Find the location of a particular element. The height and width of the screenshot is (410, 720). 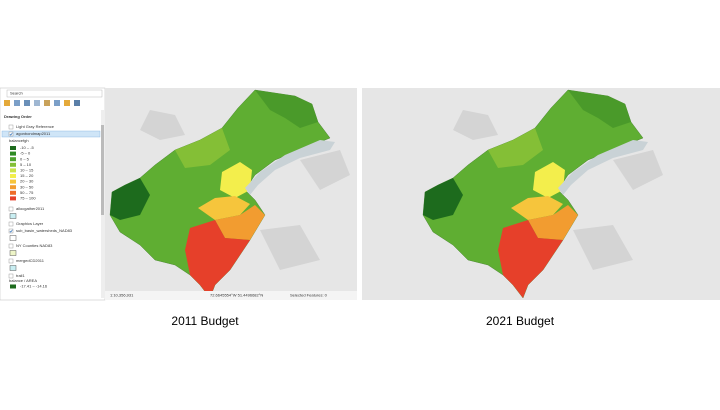

layer-name: allocgather2011 is located at coordinates (30, 208).